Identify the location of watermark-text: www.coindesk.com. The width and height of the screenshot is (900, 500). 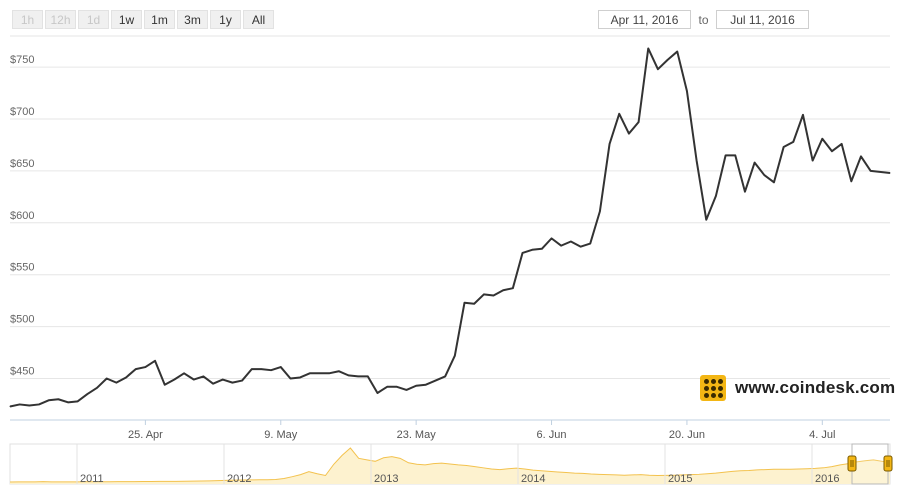
(815, 387).